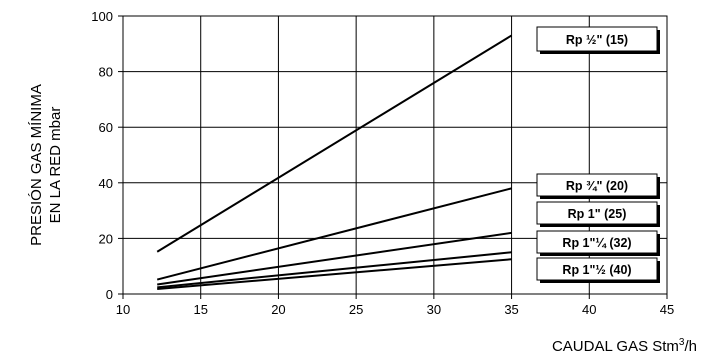 This screenshot has height=358, width=707. I want to click on y-tick-label: 20, so click(106, 238).